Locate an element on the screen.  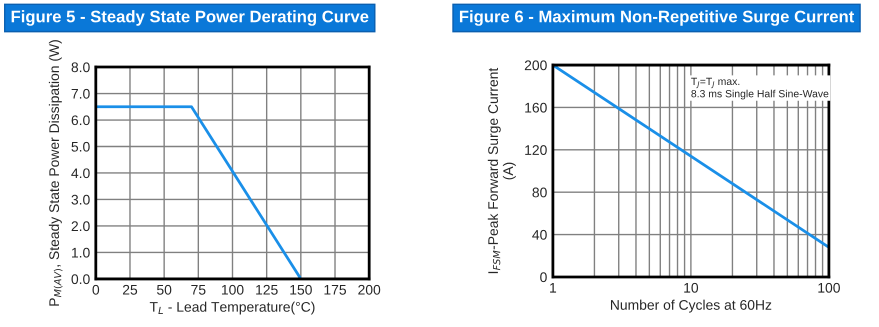
y-tick-label: 8.0 is located at coordinates (81, 67).